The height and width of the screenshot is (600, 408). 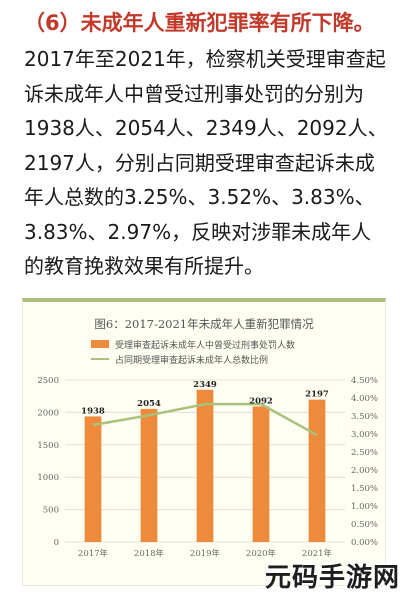 I want to click on paragraph-line: 2197人，分别占同期受理审查起诉未成, so click(x=199, y=162).